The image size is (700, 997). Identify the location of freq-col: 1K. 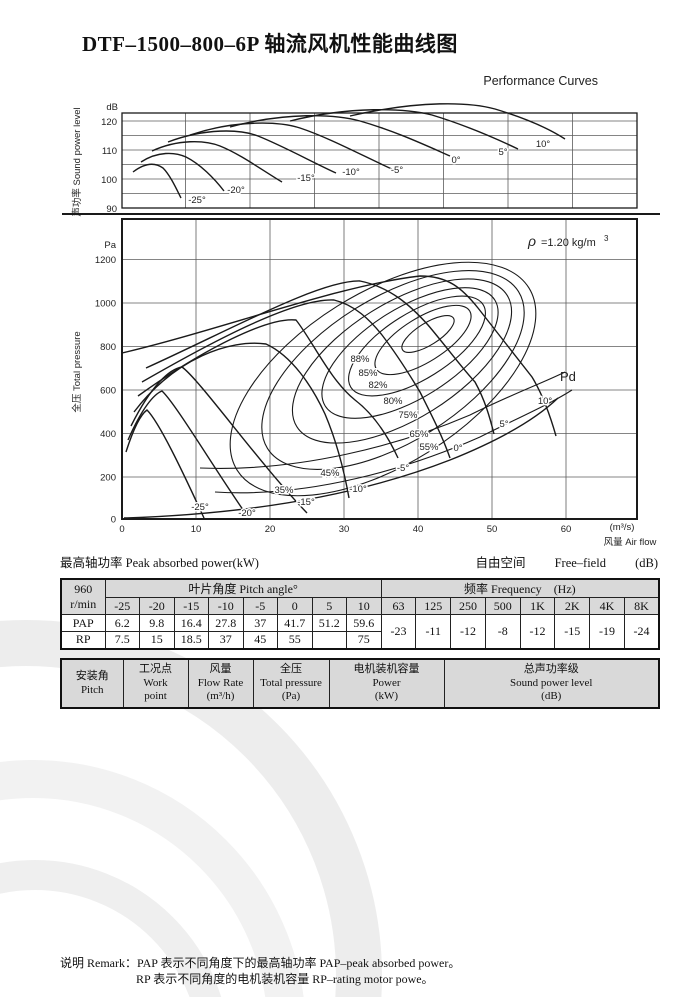
(537, 606).